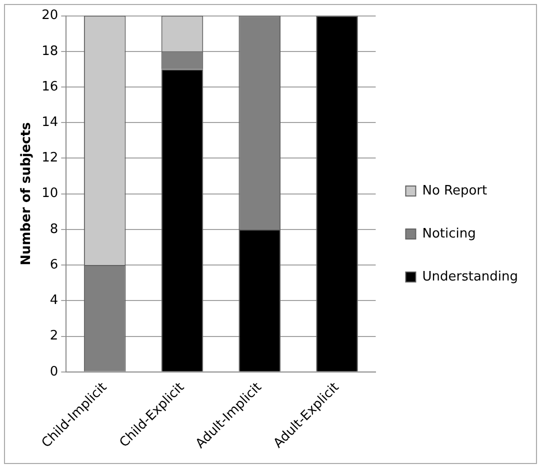 The width and height of the screenshot is (541, 468). Describe the element at coordinates (50, 158) in the screenshot. I see `y-tick-label: 12` at that location.